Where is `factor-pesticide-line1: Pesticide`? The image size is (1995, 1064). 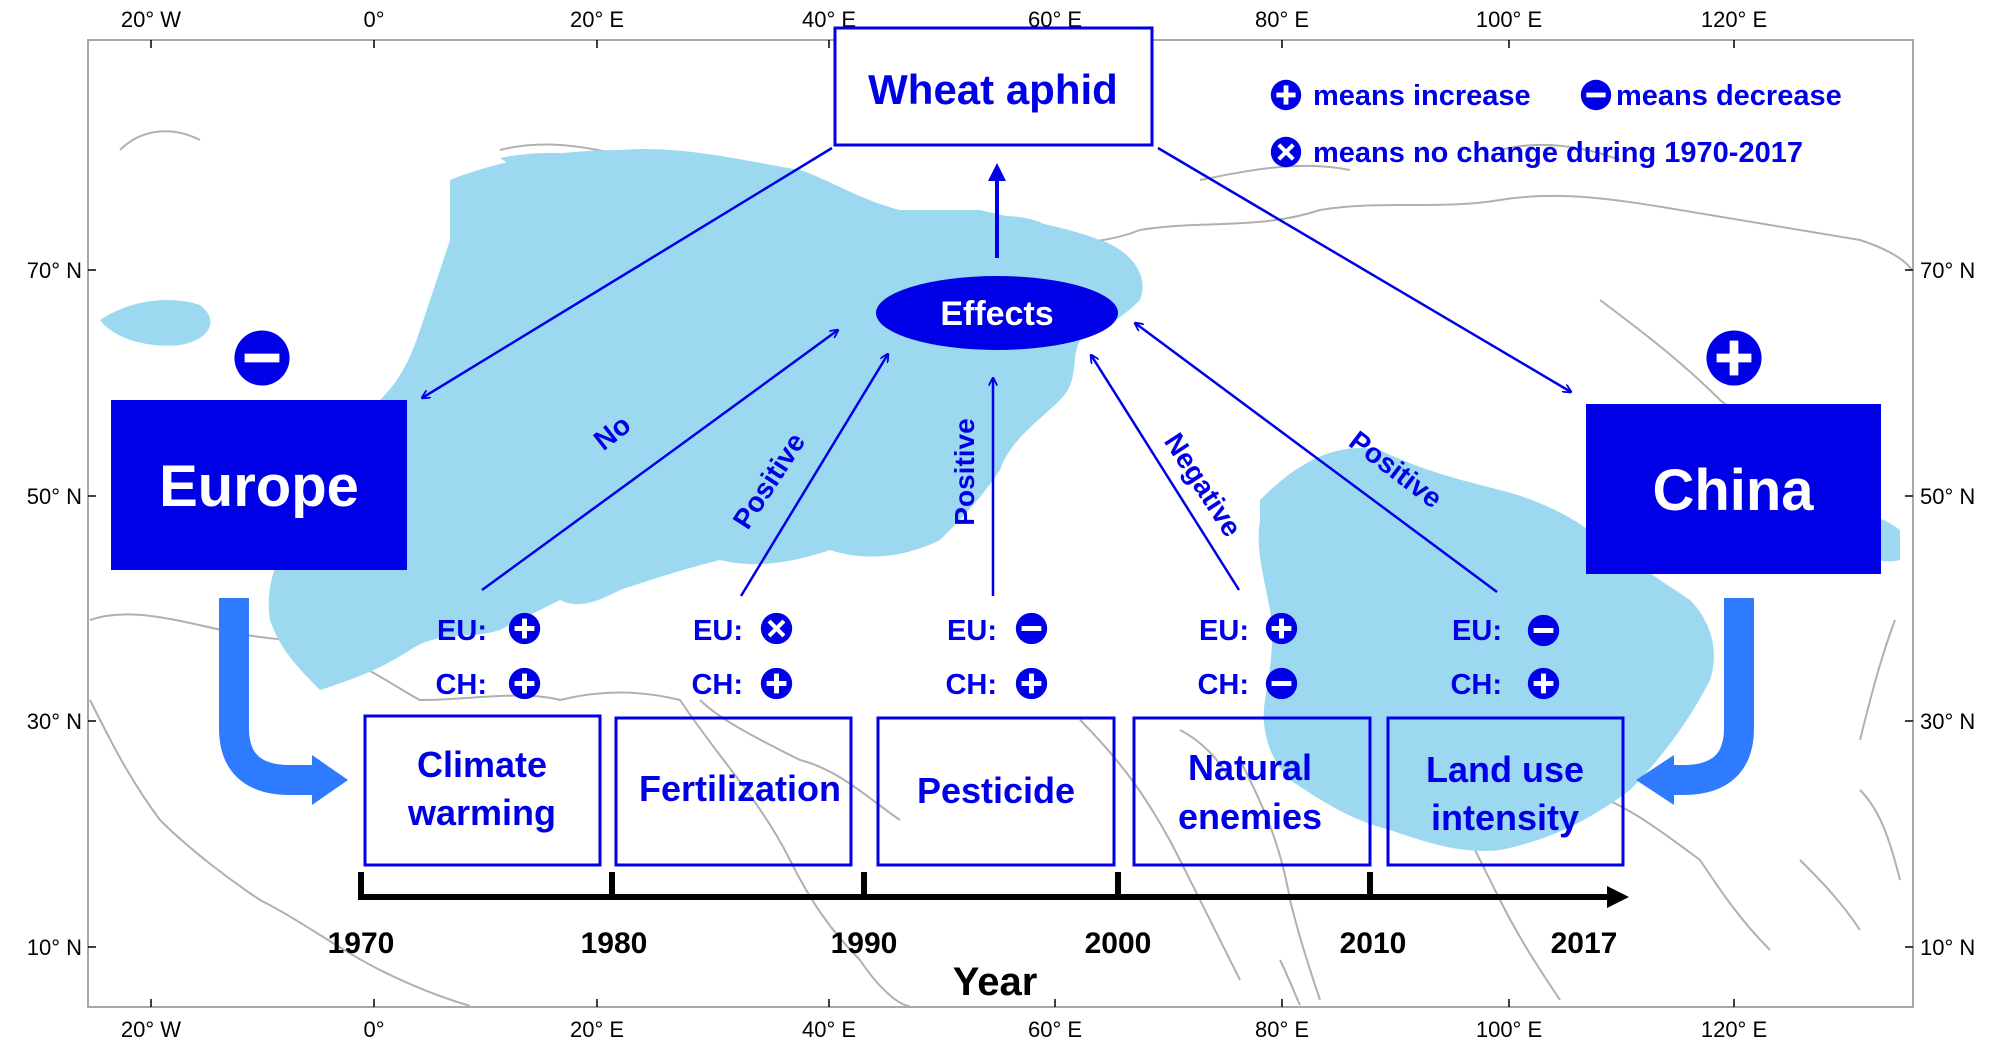
factor-pesticide-line1: Pesticide is located at coordinates (996, 790).